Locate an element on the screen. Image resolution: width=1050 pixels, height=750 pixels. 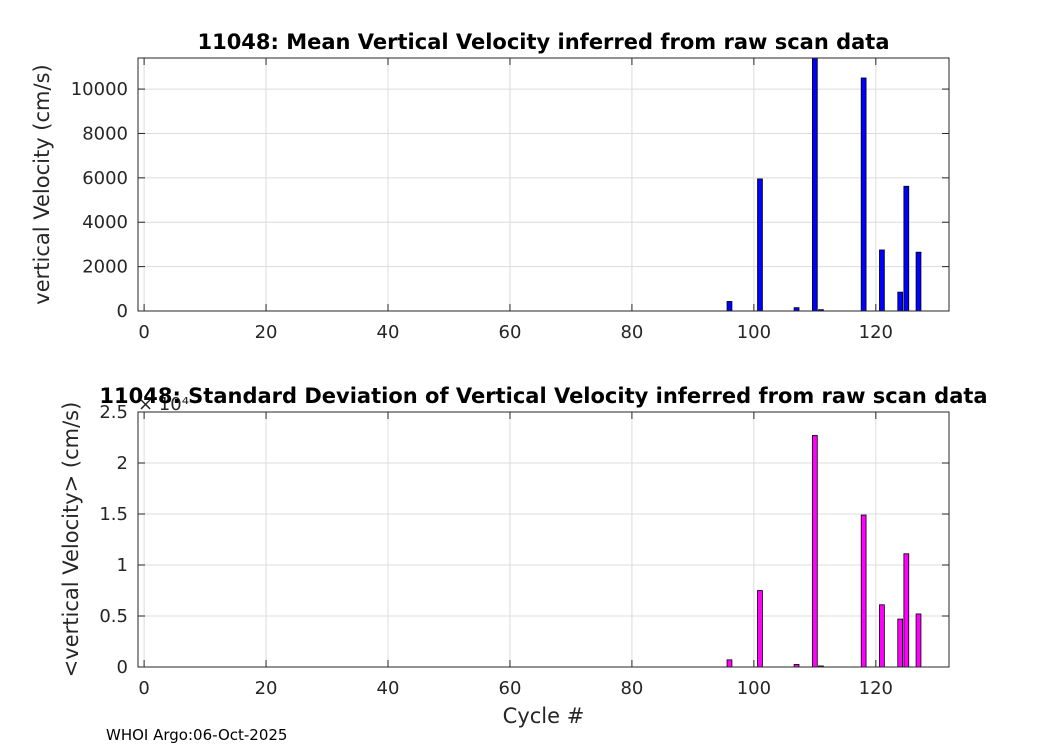
y-tick-label: 2 is located at coordinates (122, 463).